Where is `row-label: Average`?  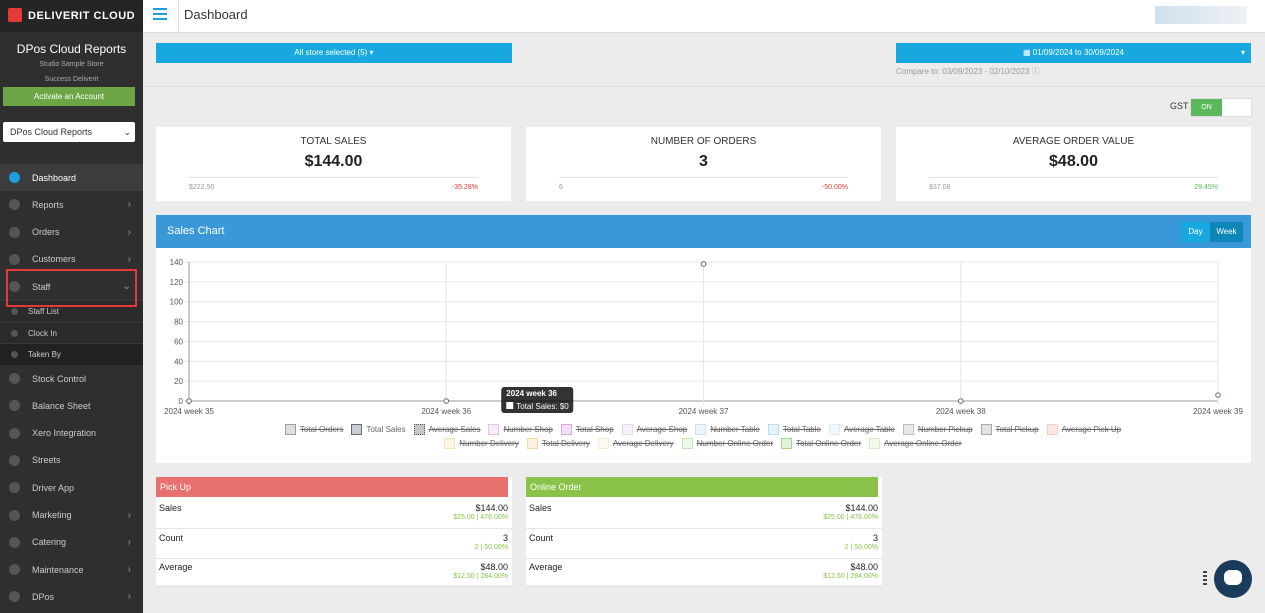 row-label: Average is located at coordinates (546, 567).